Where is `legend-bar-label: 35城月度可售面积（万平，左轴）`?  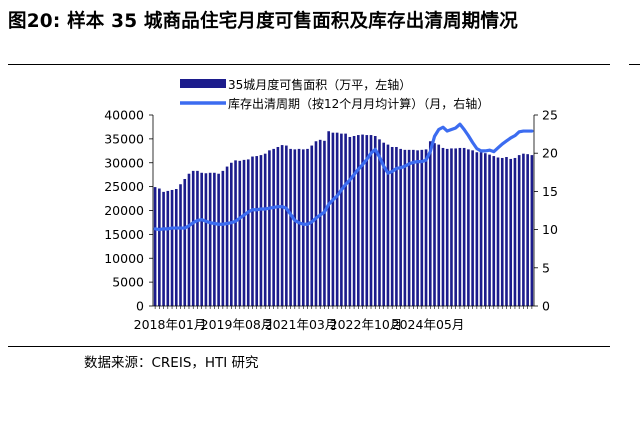
legend-bar-label: 35城月度可售面积（万平，左轴） is located at coordinates (319, 84).